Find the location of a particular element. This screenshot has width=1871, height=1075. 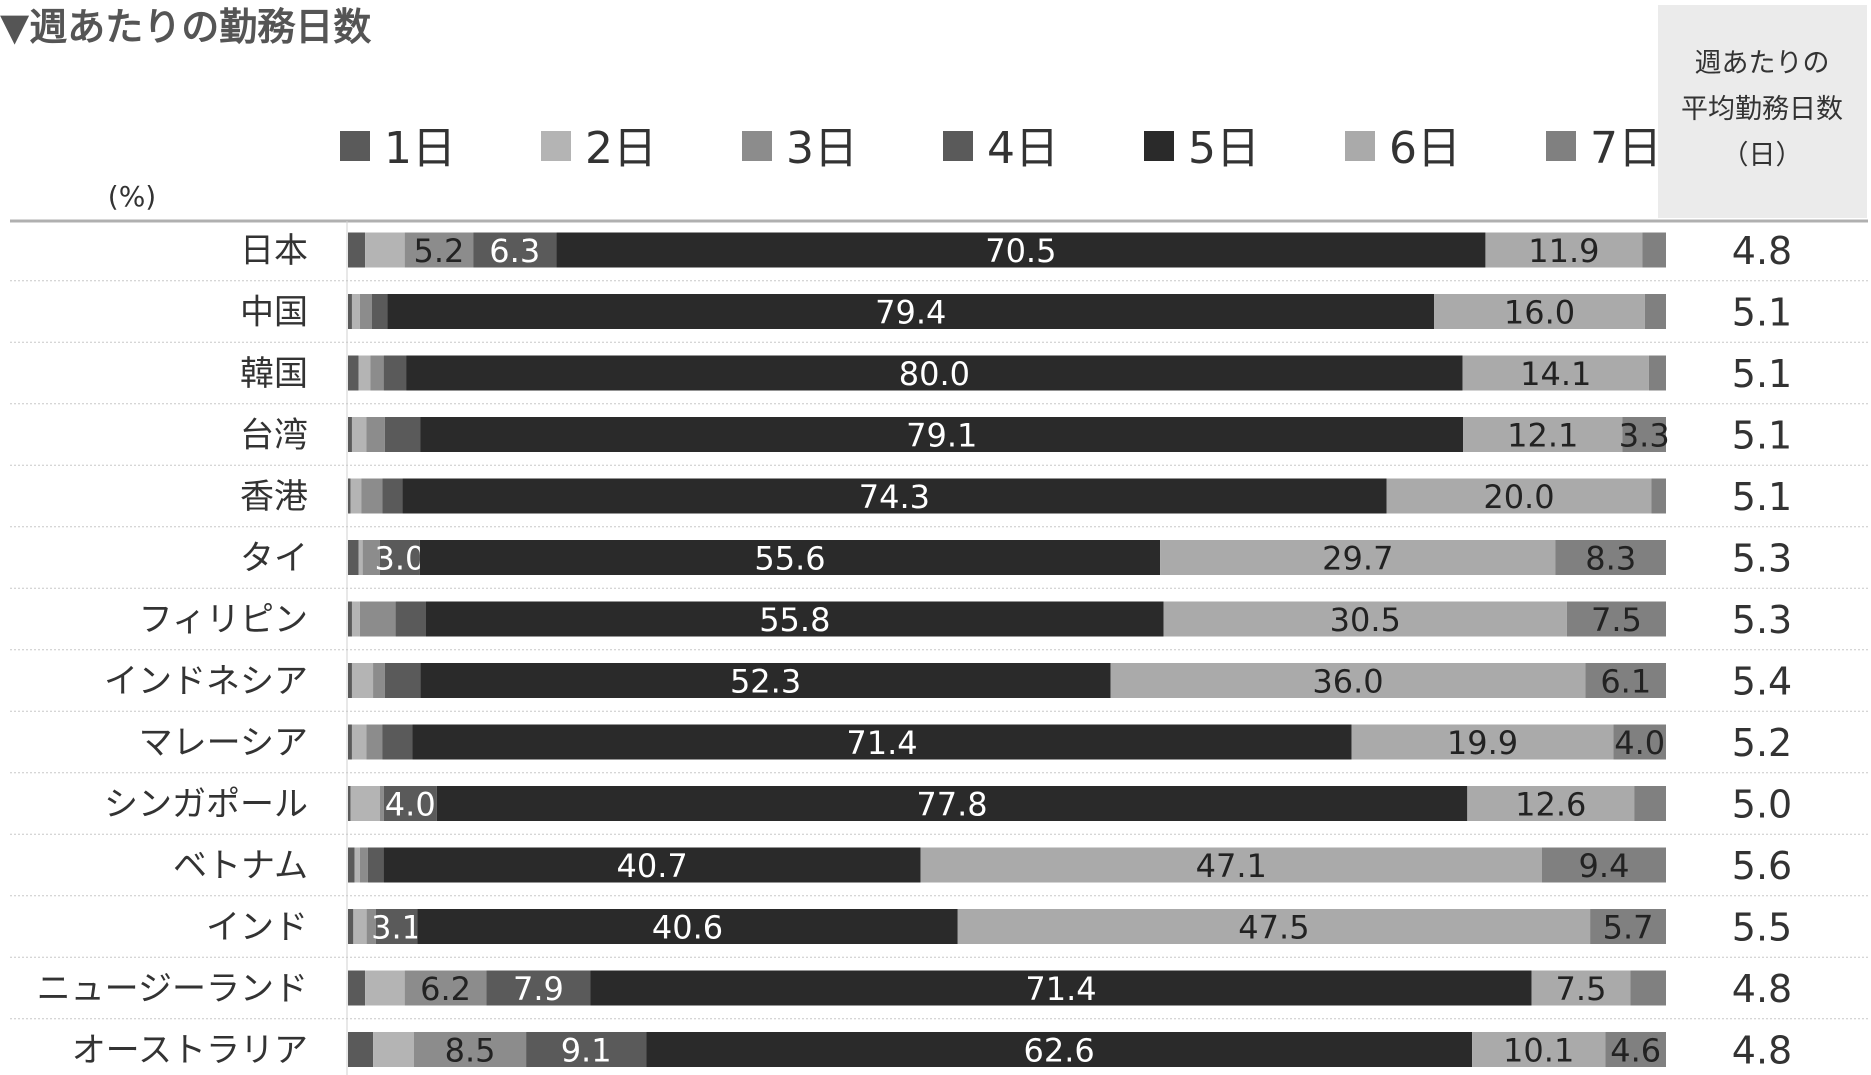

category-label: タイ is located at coordinates (274, 559).